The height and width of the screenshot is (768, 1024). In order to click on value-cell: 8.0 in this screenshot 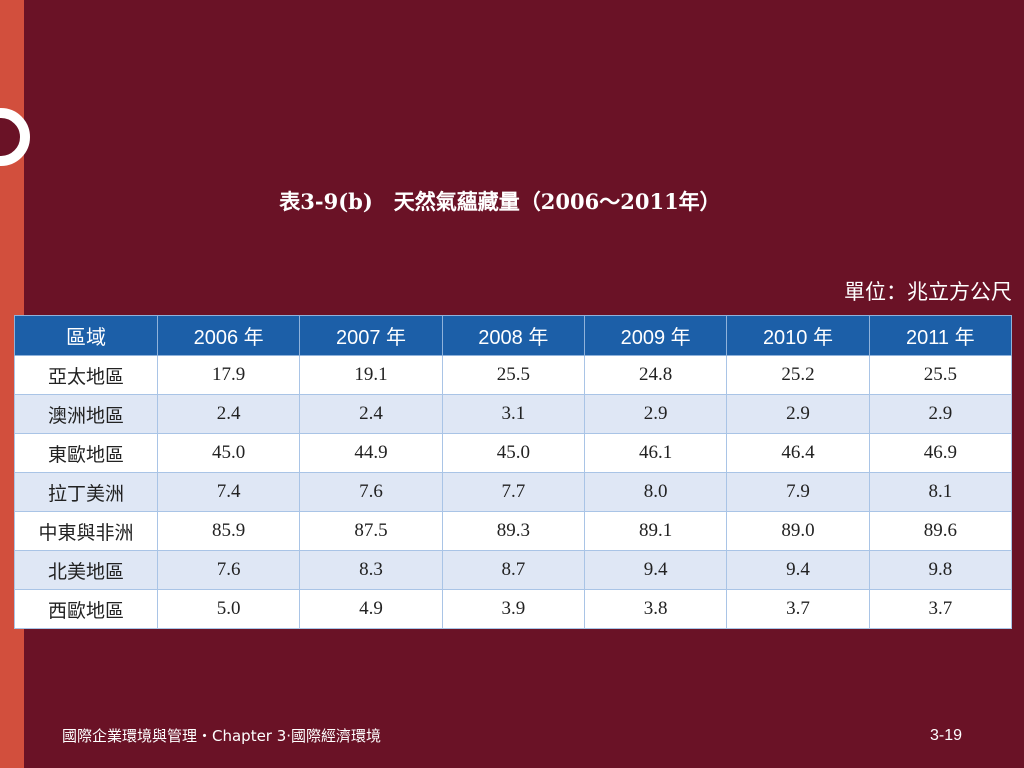, I will do `click(655, 492)`.